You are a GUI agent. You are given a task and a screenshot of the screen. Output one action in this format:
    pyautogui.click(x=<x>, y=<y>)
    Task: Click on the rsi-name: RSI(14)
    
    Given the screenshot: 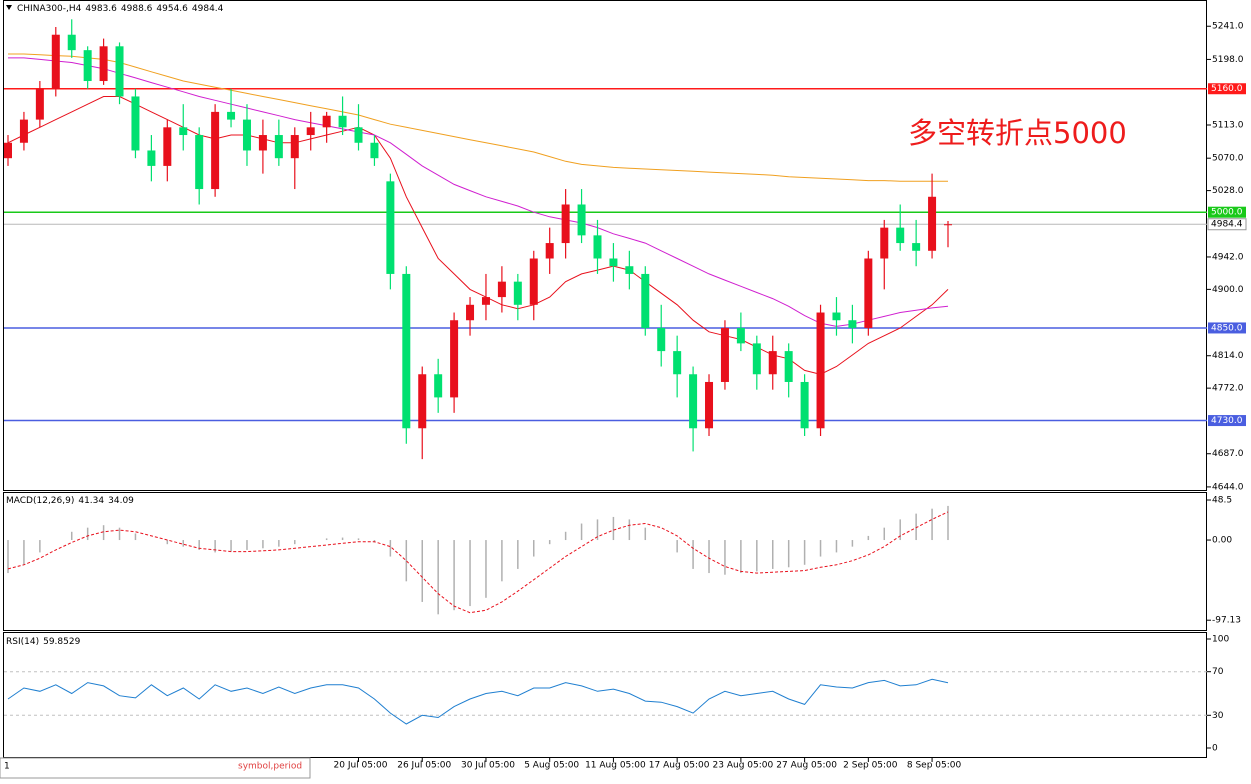 What is the action you would take?
    pyautogui.click(x=22, y=642)
    